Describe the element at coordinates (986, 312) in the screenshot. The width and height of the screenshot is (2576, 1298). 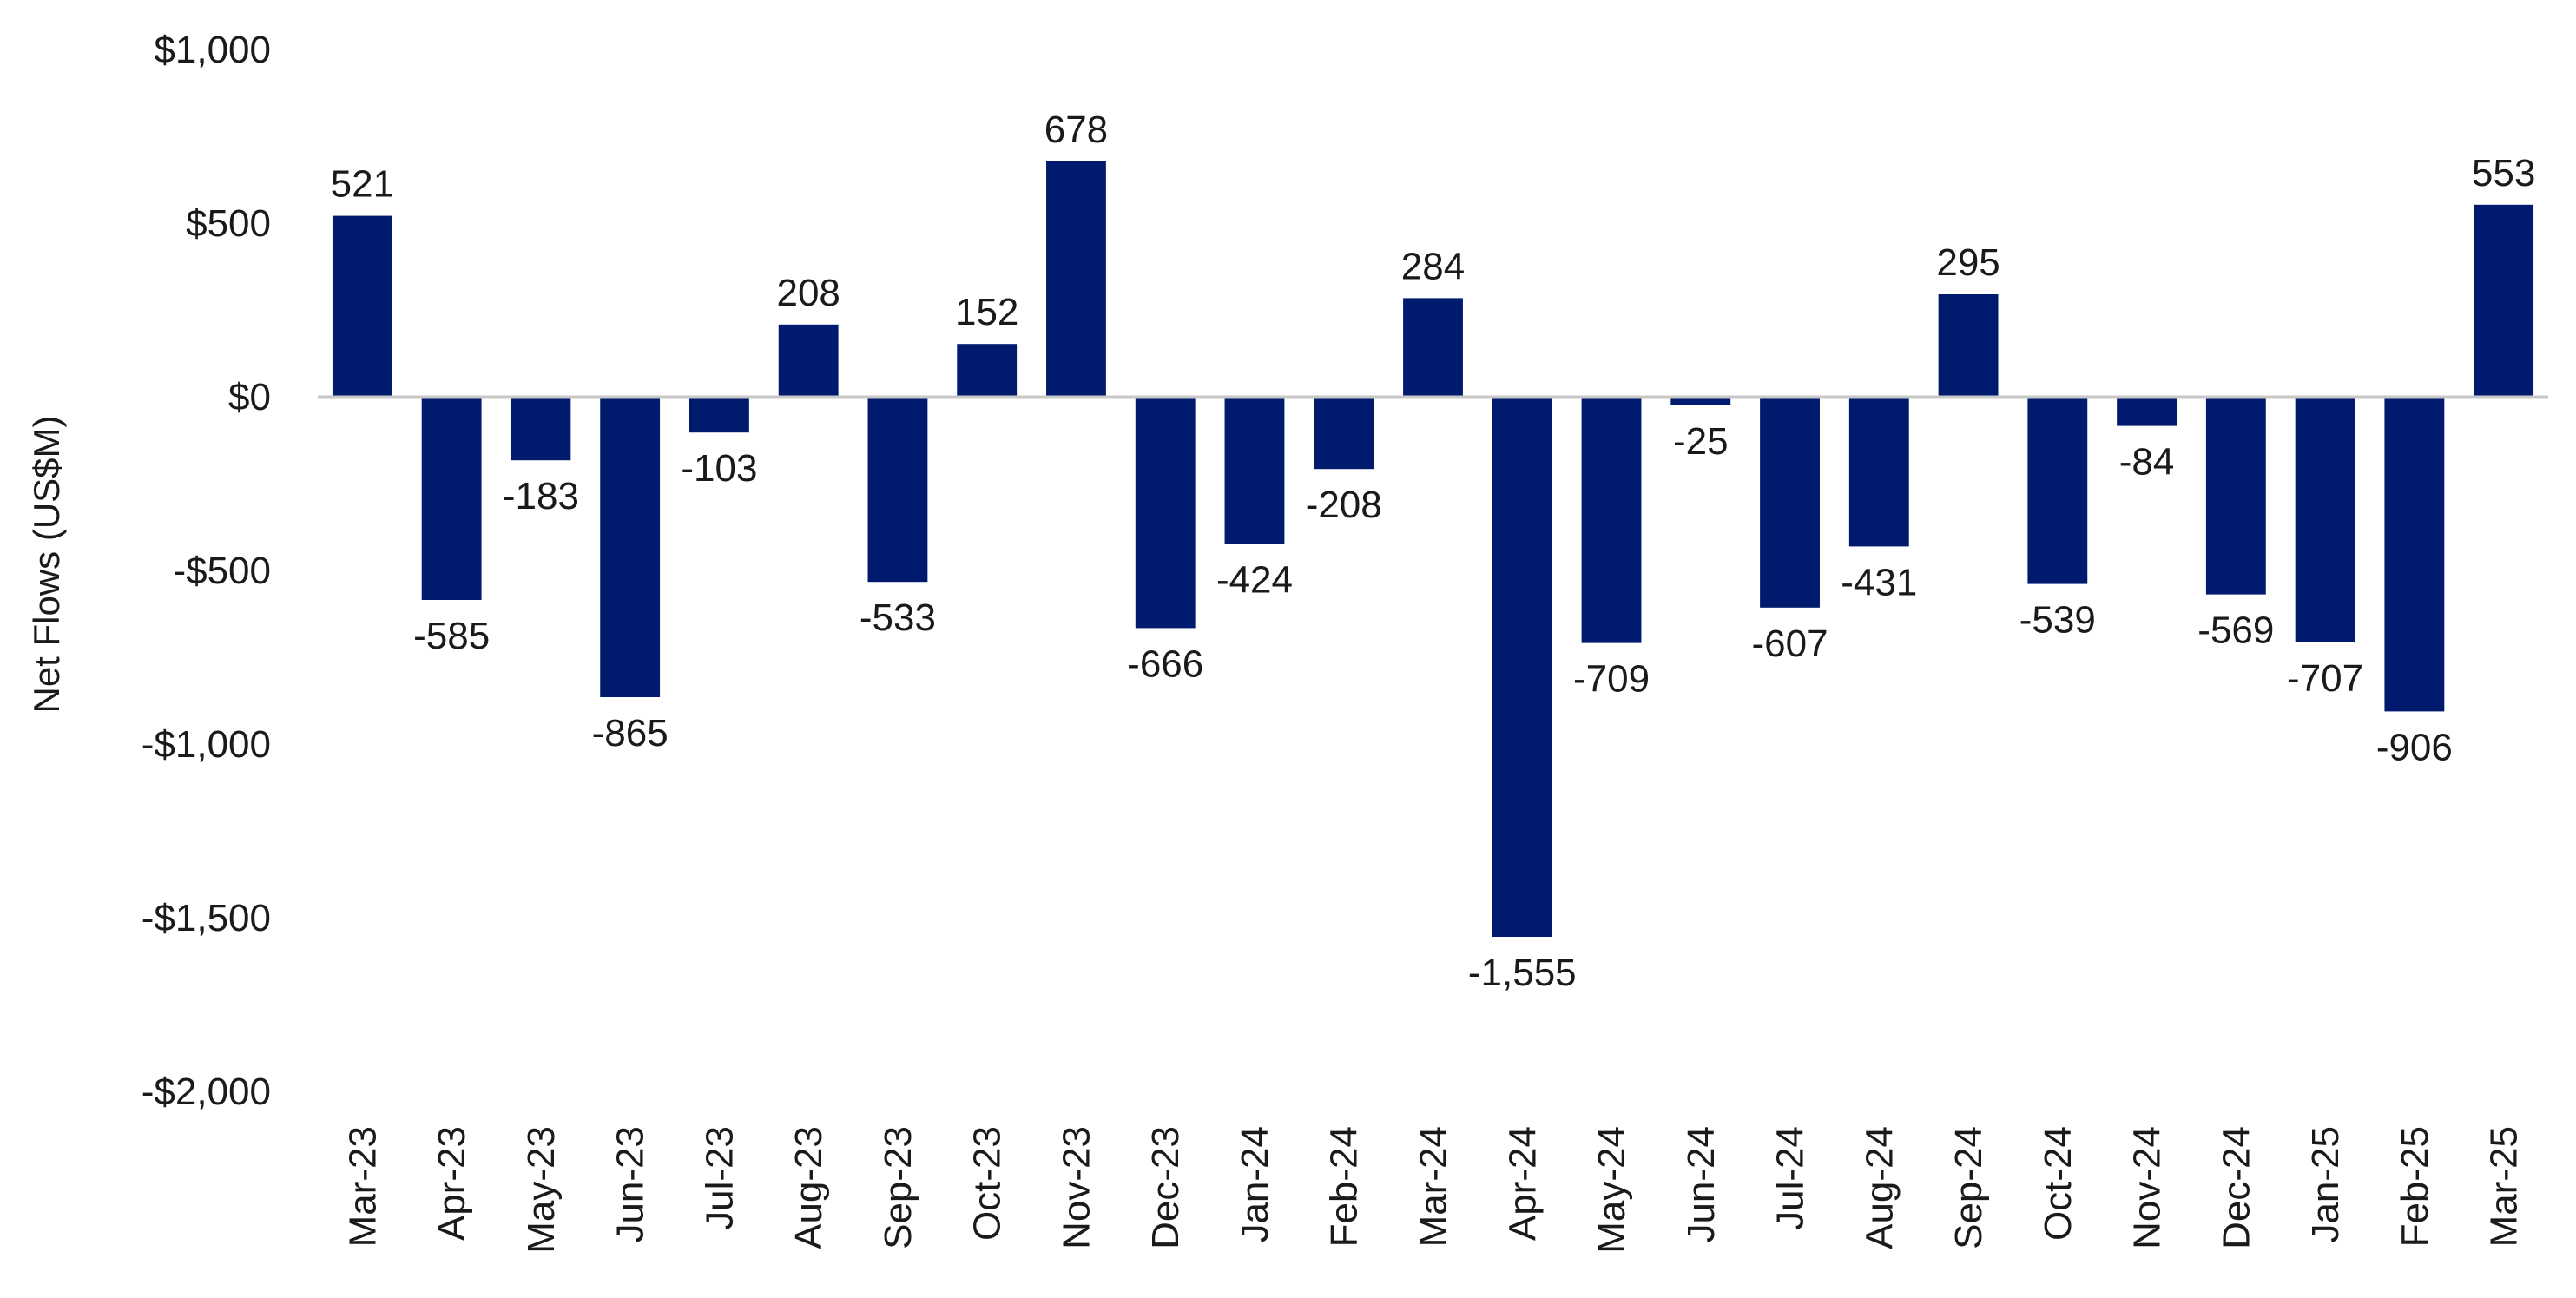
I see `data-label: 152` at that location.